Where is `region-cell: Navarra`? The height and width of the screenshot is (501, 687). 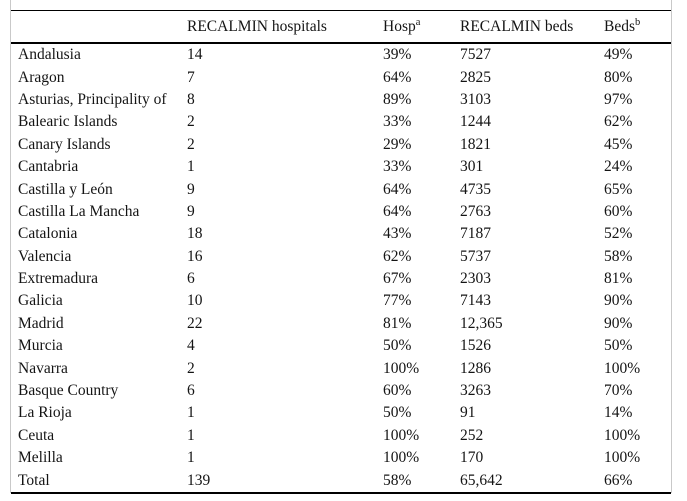
region-cell: Navarra is located at coordinates (43, 368).